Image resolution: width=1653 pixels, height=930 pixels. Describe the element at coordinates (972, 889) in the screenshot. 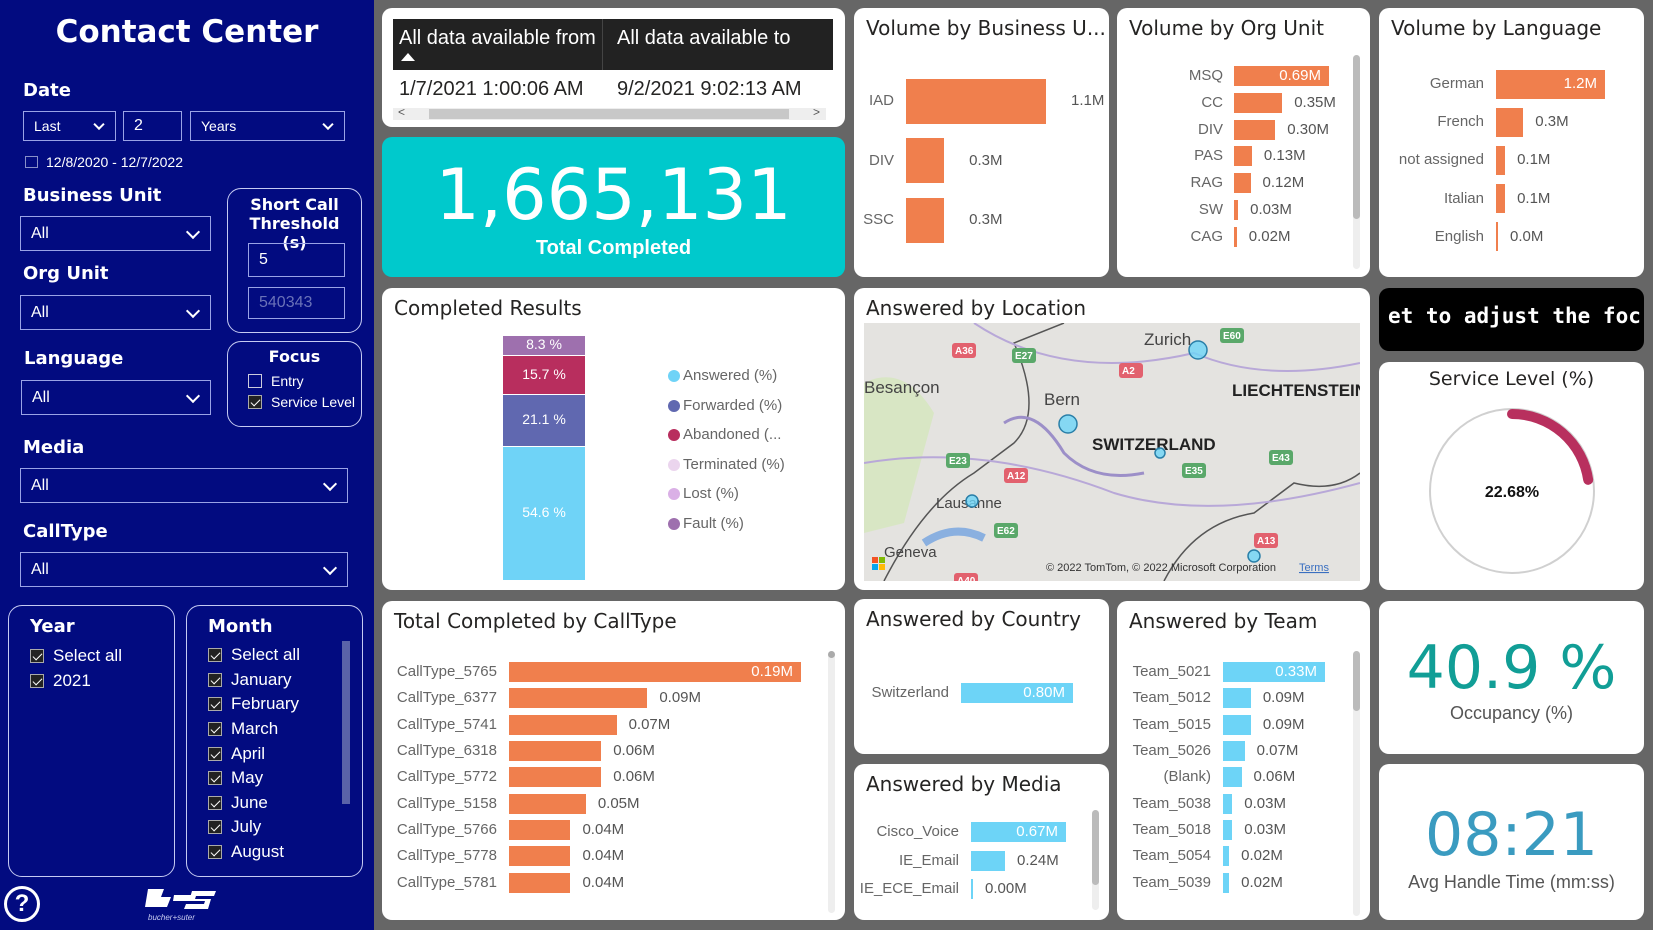

I see `bar-ie-ece-email` at that location.